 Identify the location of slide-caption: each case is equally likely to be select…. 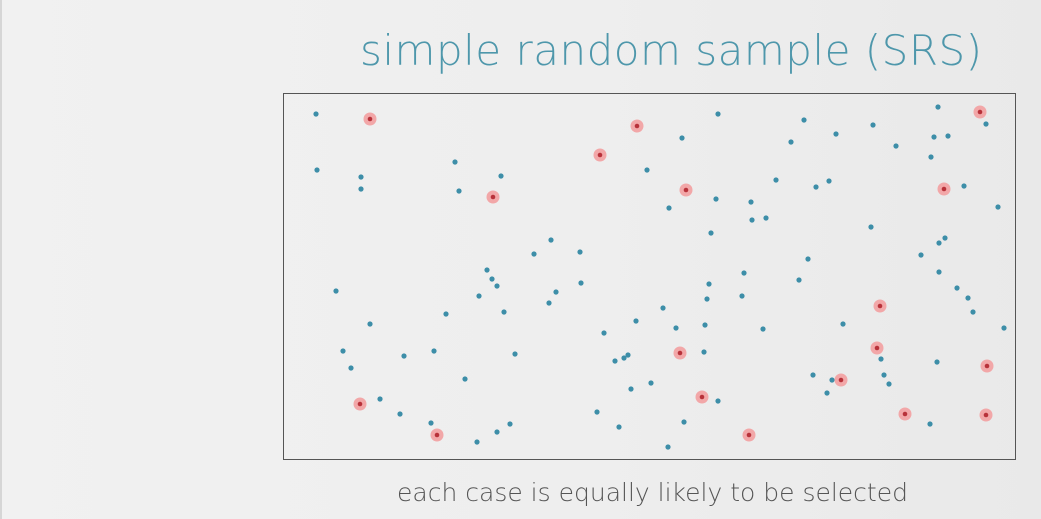
(652, 492).